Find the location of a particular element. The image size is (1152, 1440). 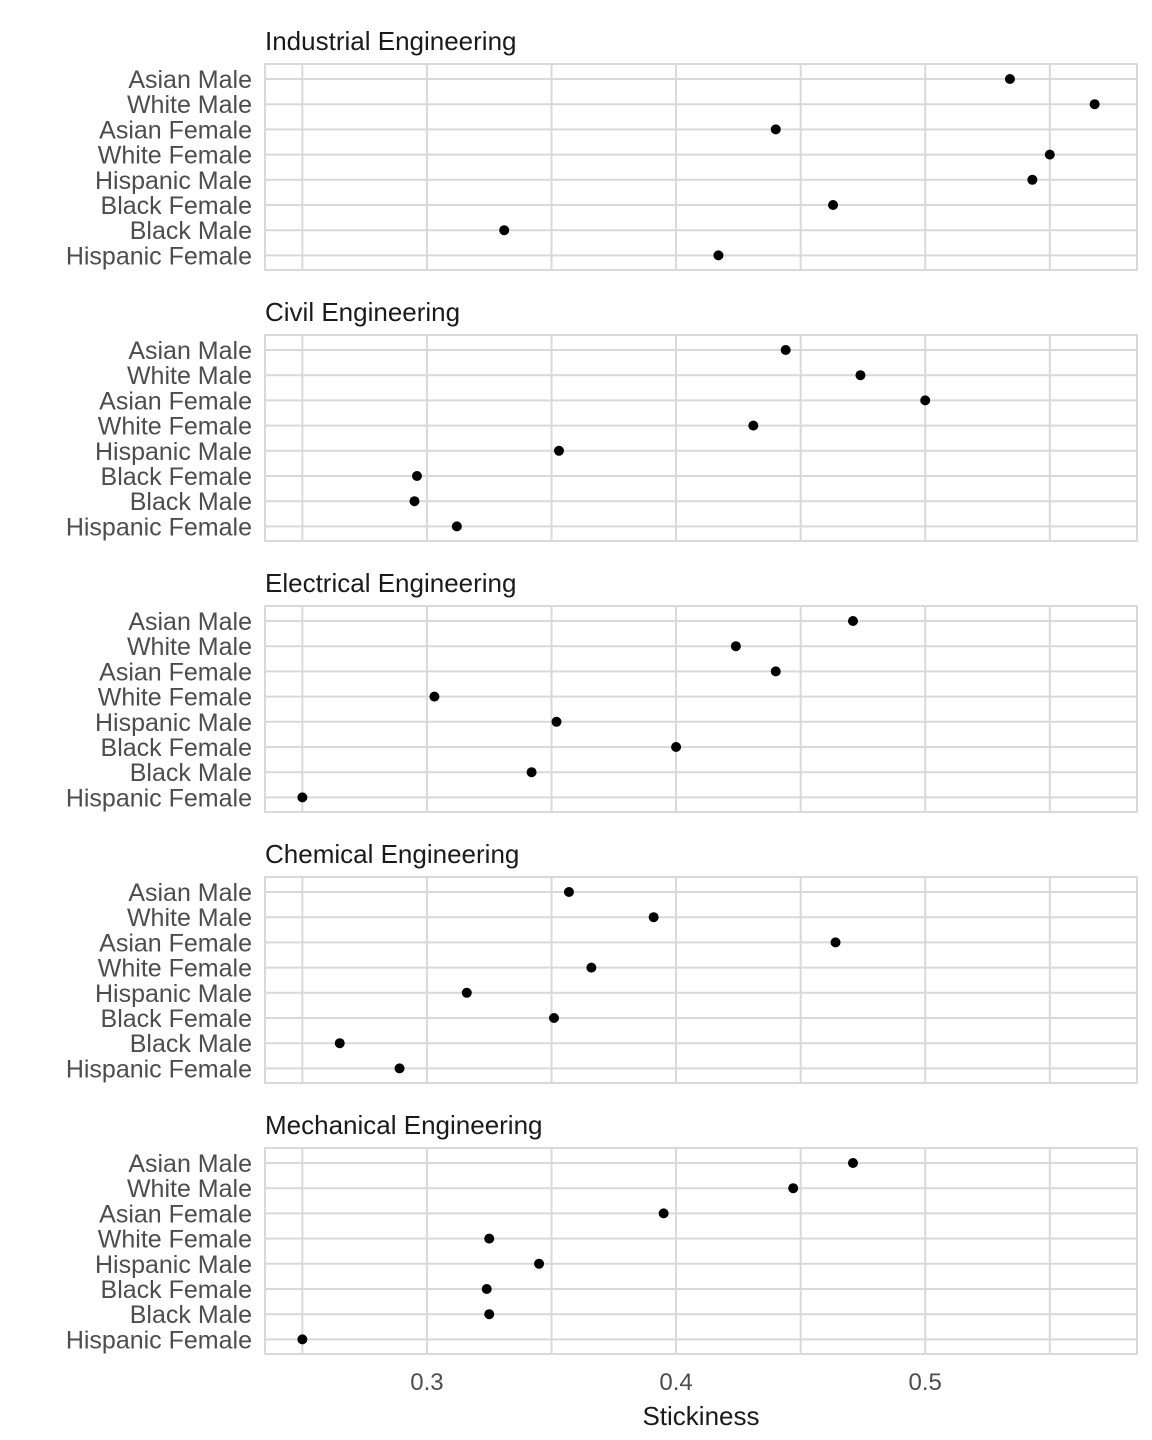

panel-title: Industrial Engineering is located at coordinates (391, 41).